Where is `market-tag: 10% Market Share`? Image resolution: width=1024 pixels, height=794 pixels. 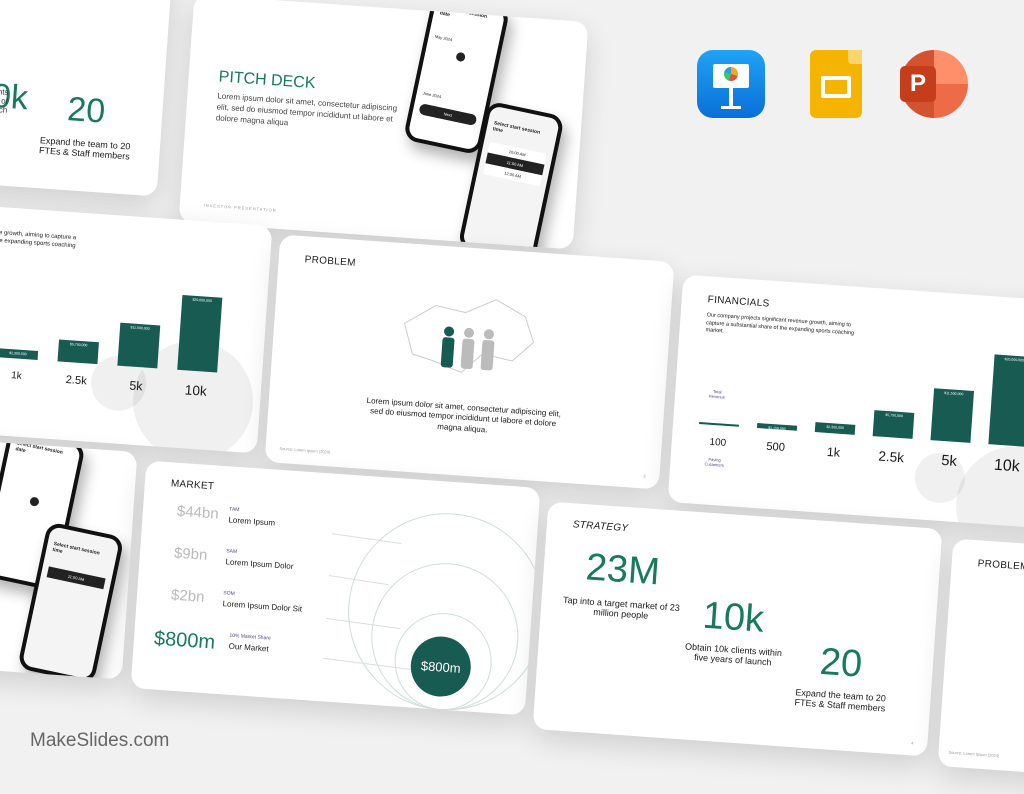
market-tag: 10% Market Share is located at coordinates (250, 637).